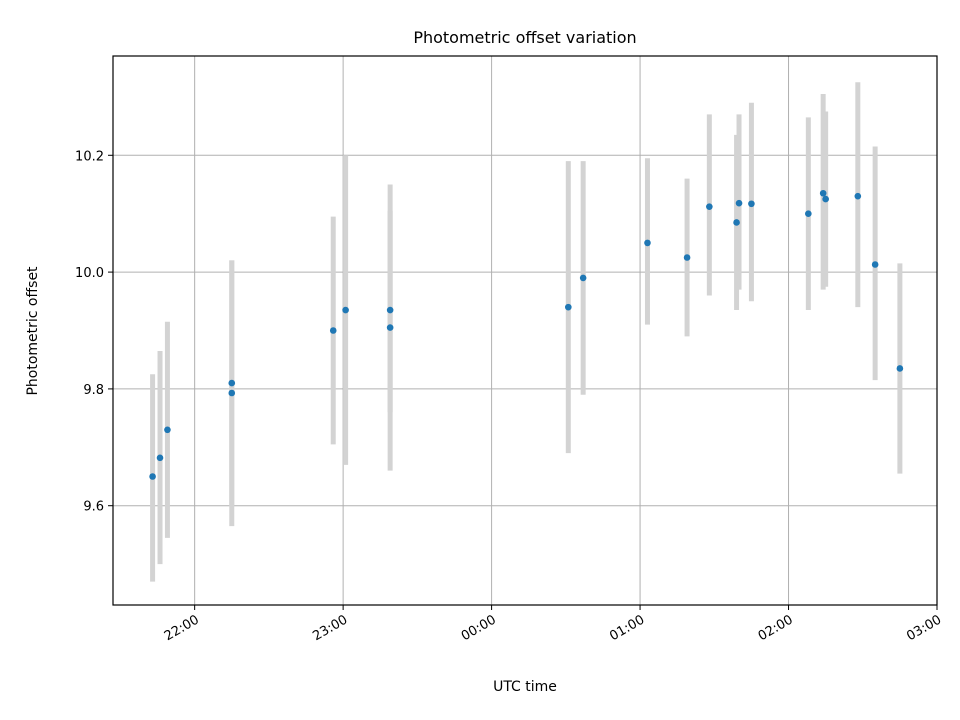  What do you see at coordinates (627, 628) in the screenshot?
I see `x-tick-label: 01:00` at bounding box center [627, 628].